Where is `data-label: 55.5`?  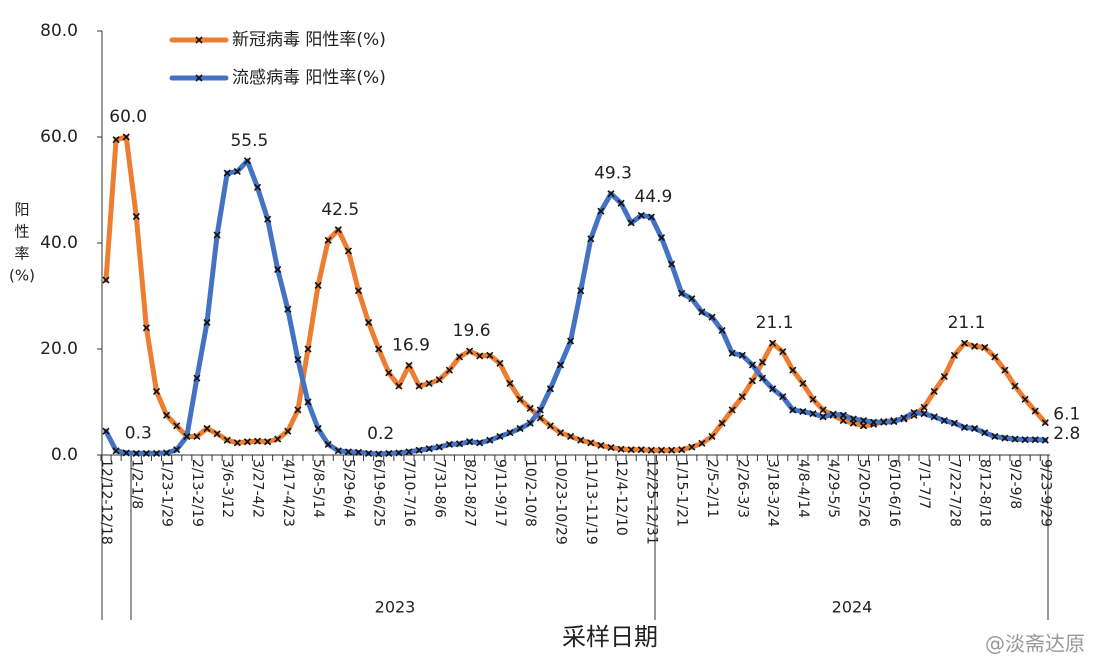
data-label: 55.5 is located at coordinates (249, 141).